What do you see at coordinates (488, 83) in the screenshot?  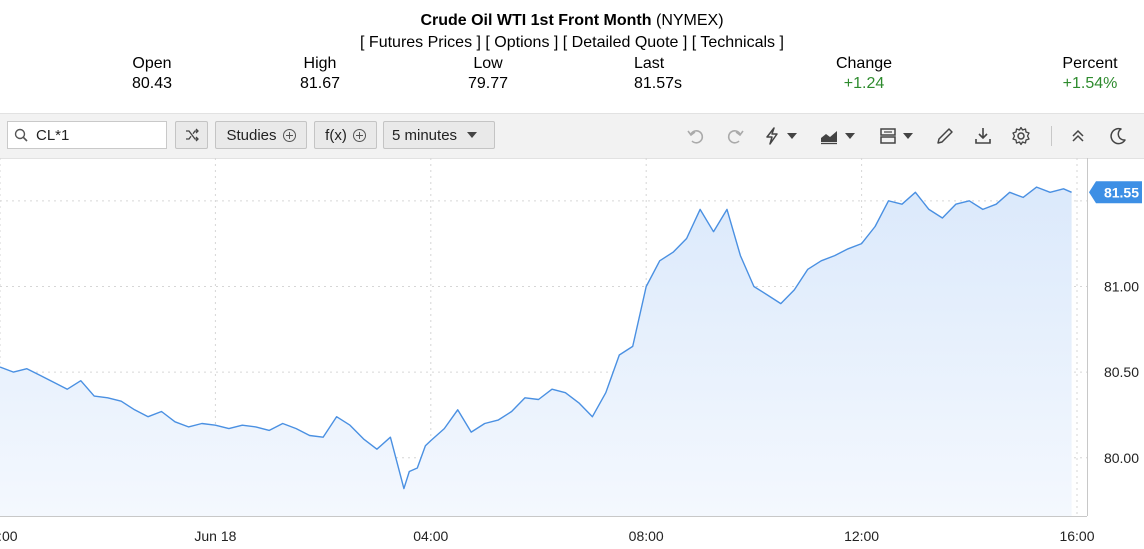 I see `stat-value: 79.77` at bounding box center [488, 83].